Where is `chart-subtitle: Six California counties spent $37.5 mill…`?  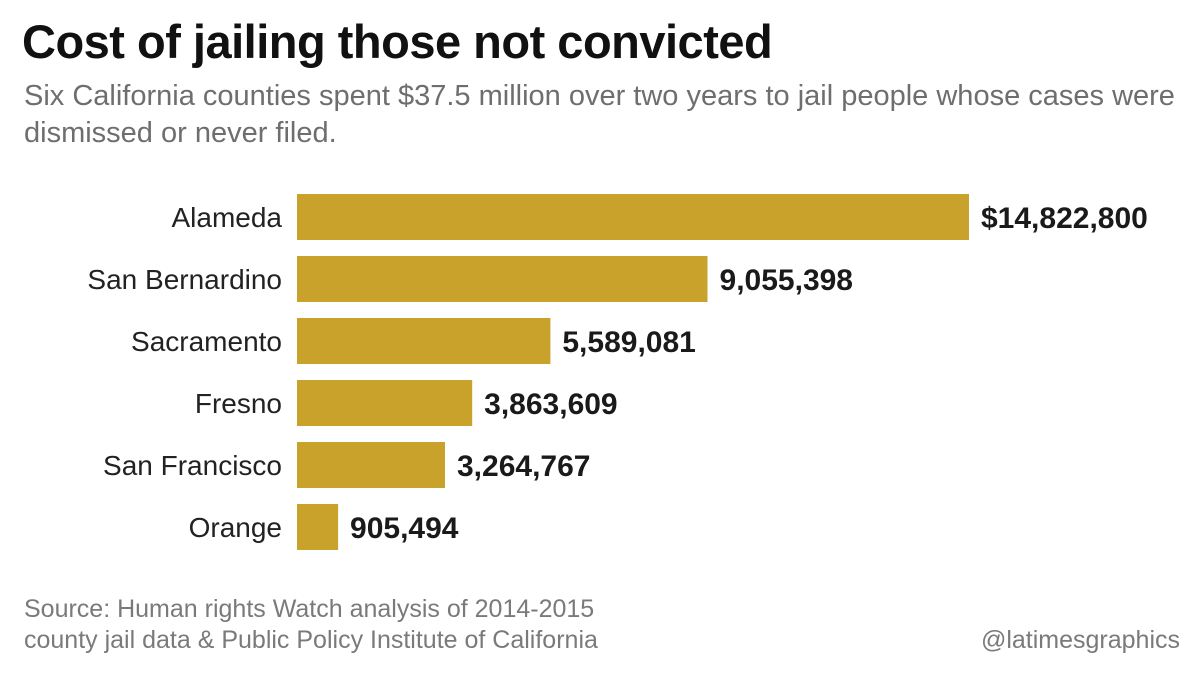
chart-subtitle: Six California counties spent $37.5 mill… is located at coordinates (599, 114).